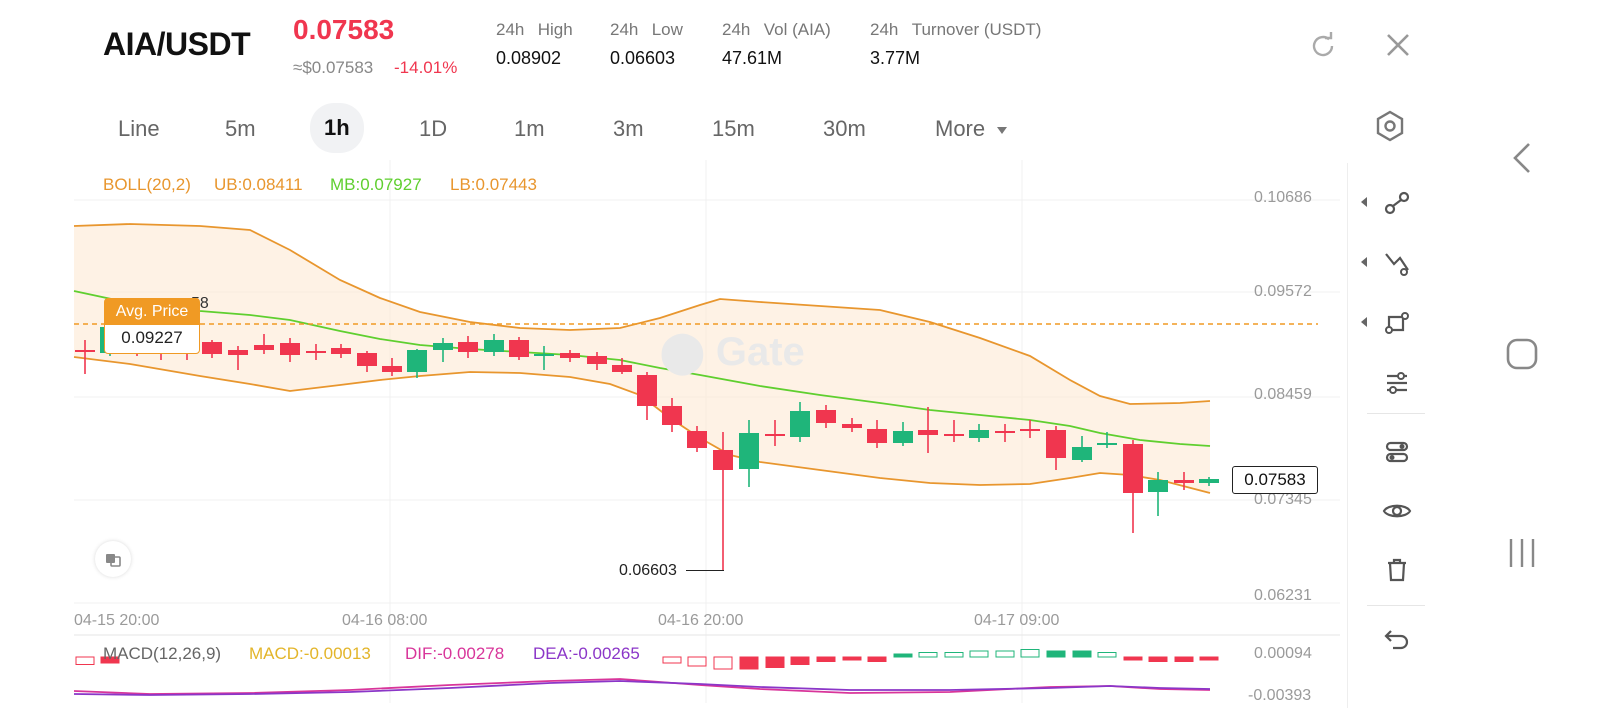 The image size is (1600, 720). Describe the element at coordinates (152, 326) in the screenshot. I see `avg-price-tag: Avg. Price 0.09227` at that location.